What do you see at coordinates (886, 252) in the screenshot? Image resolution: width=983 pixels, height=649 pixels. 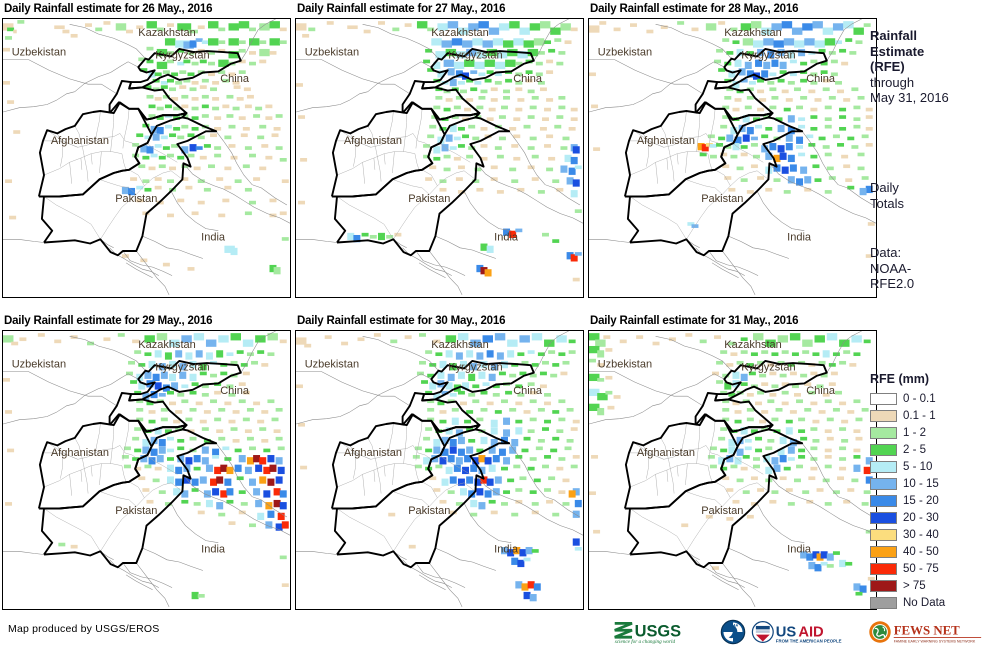 I see `rail-data-label: Data:` at bounding box center [886, 252].